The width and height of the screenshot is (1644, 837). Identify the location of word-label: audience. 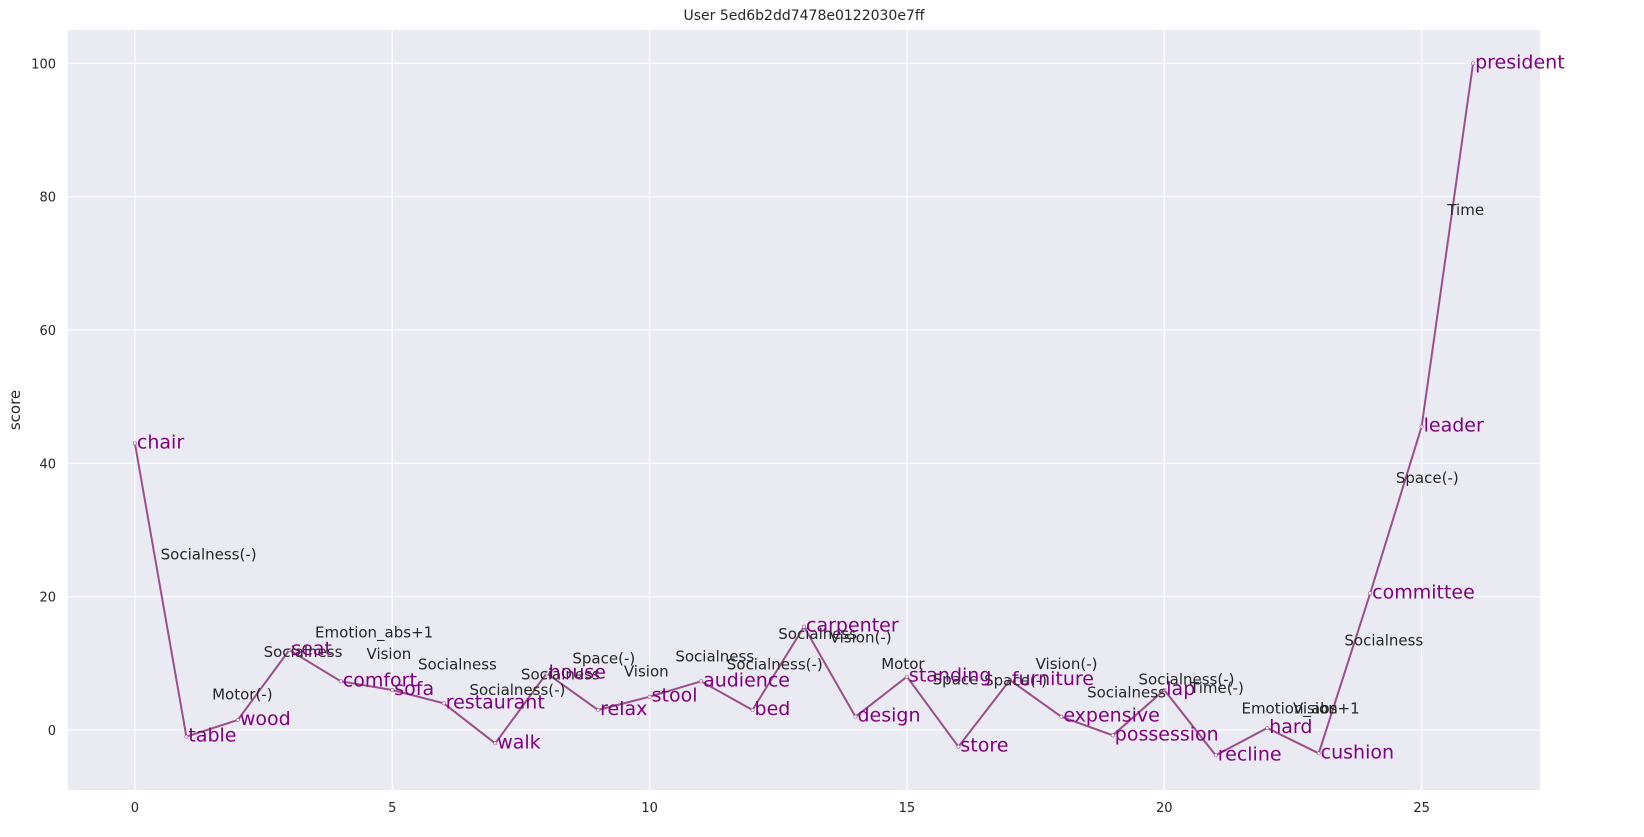
(746, 680).